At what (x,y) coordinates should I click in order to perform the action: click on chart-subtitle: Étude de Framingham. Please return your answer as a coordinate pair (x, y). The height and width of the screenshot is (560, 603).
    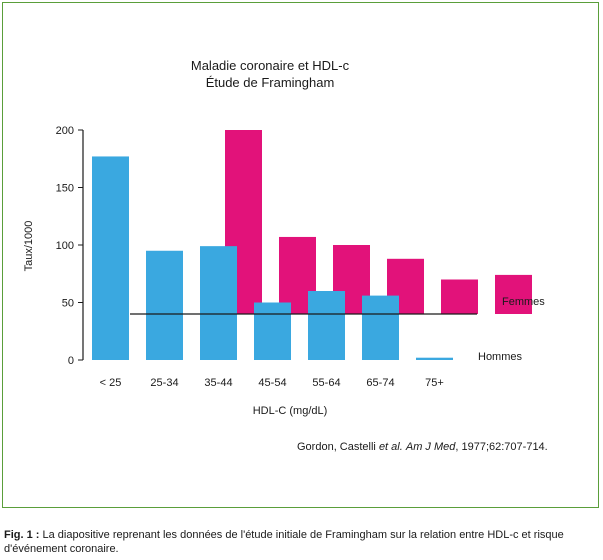
    Looking at the image, I should click on (270, 82).